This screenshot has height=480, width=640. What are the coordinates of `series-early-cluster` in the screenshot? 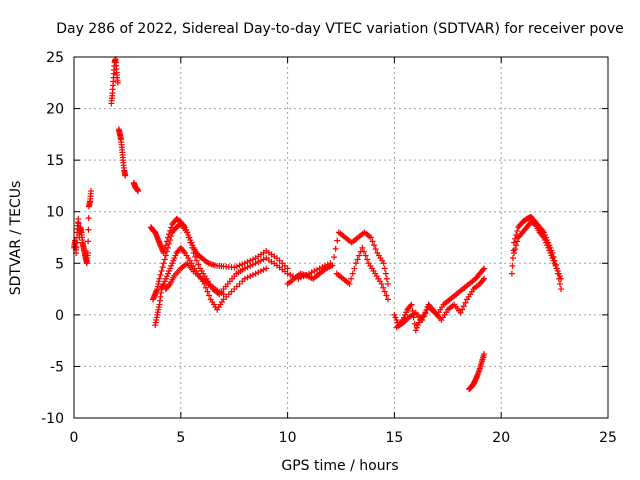 It's located at (83, 227).